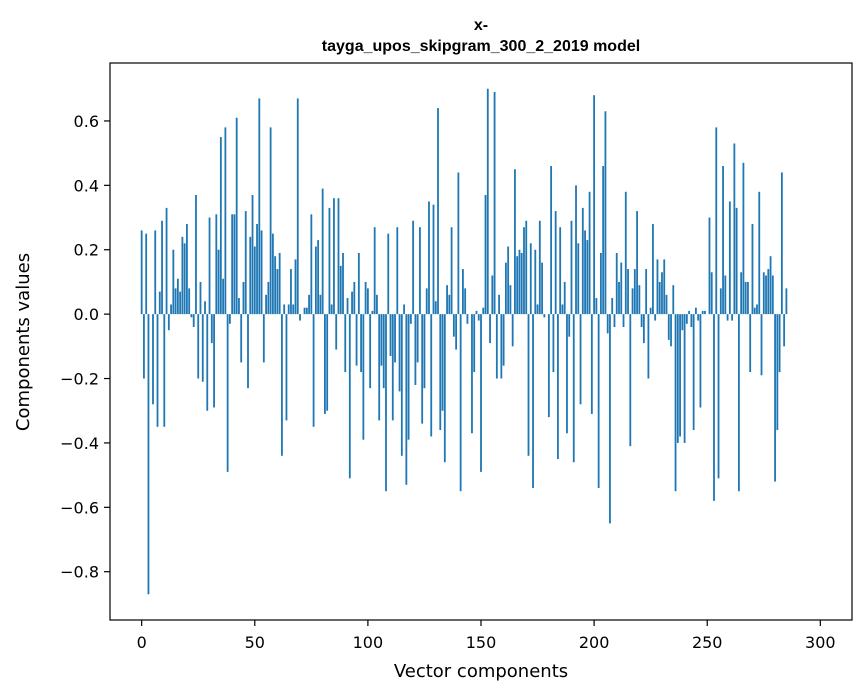 This screenshot has width=867, height=696. Describe the element at coordinates (255, 642) in the screenshot. I see `x-tick-label: 50` at that location.